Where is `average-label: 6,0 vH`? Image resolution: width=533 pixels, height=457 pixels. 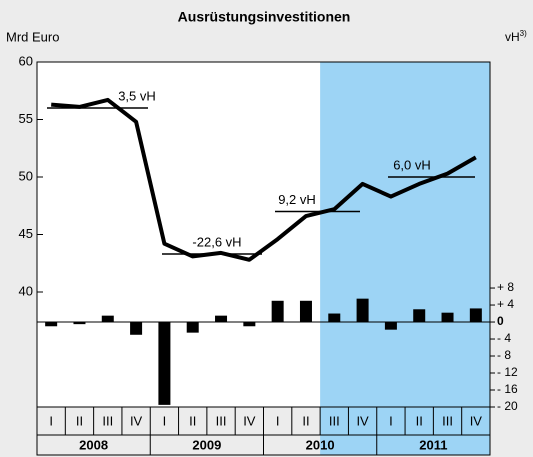
average-label: 6,0 vH is located at coordinates (412, 164).